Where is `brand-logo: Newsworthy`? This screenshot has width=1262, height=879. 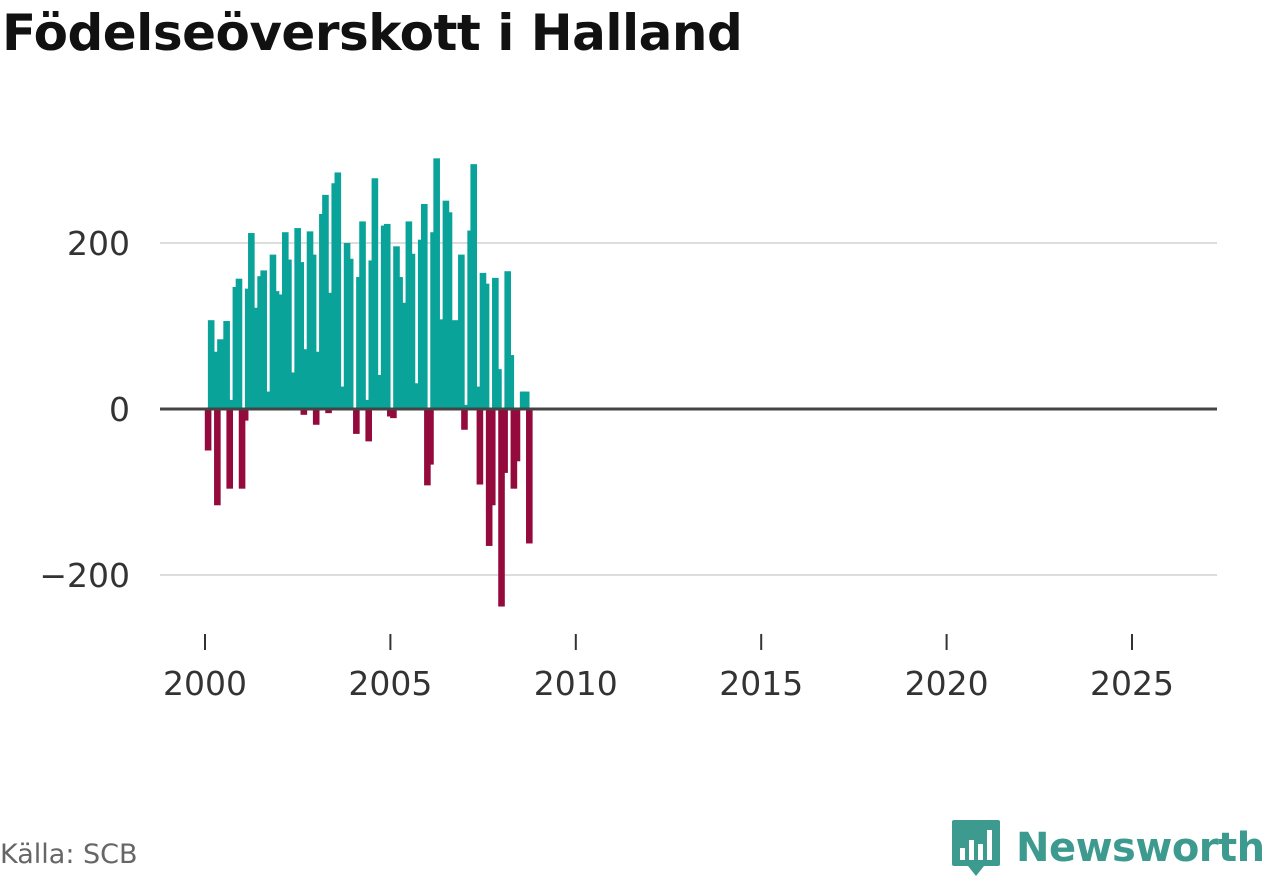 brand-logo: Newsworthy is located at coordinates (1106, 848).